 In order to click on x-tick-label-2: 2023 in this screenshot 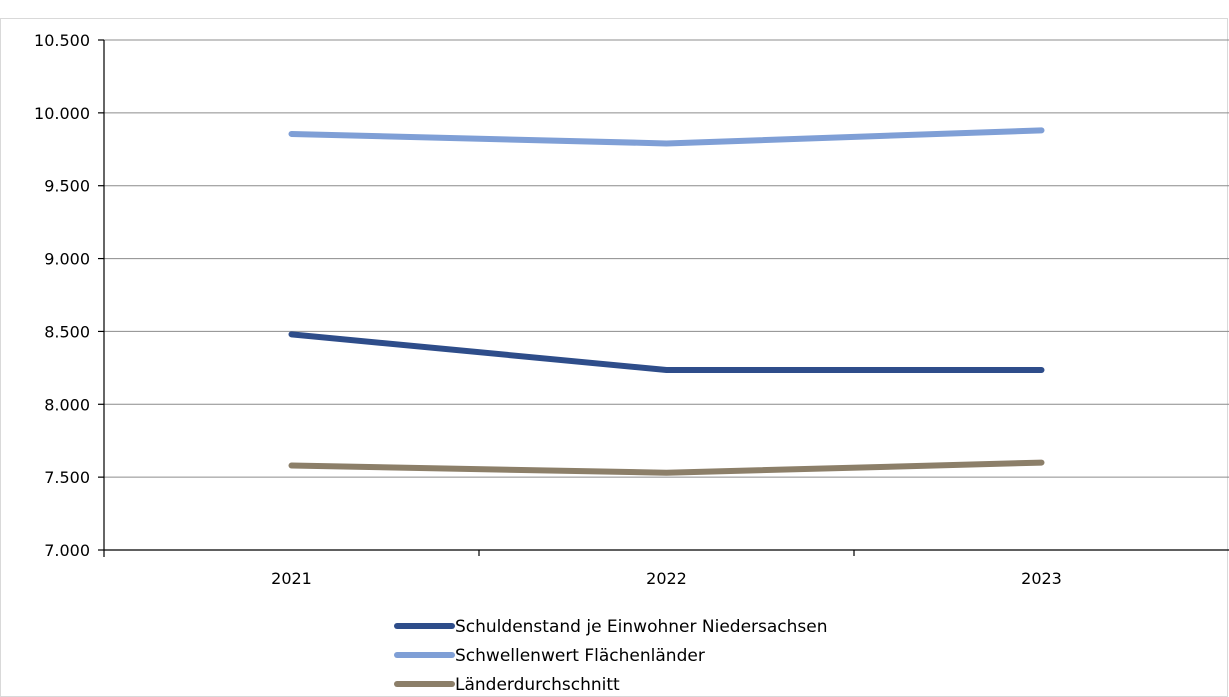, I will do `click(1041, 578)`.